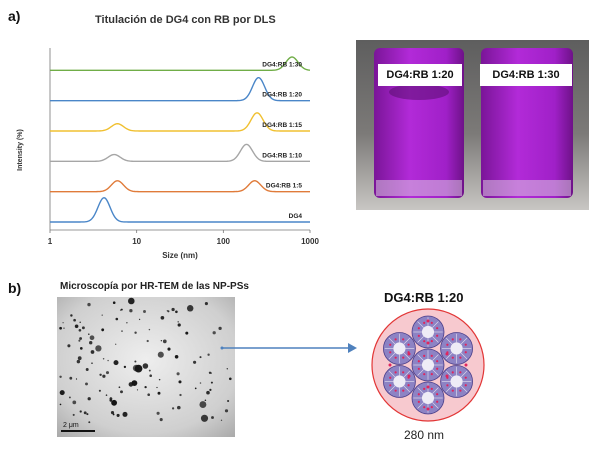 The height and width of the screenshot is (450, 600). I want to click on tem-particles, so click(145, 360).